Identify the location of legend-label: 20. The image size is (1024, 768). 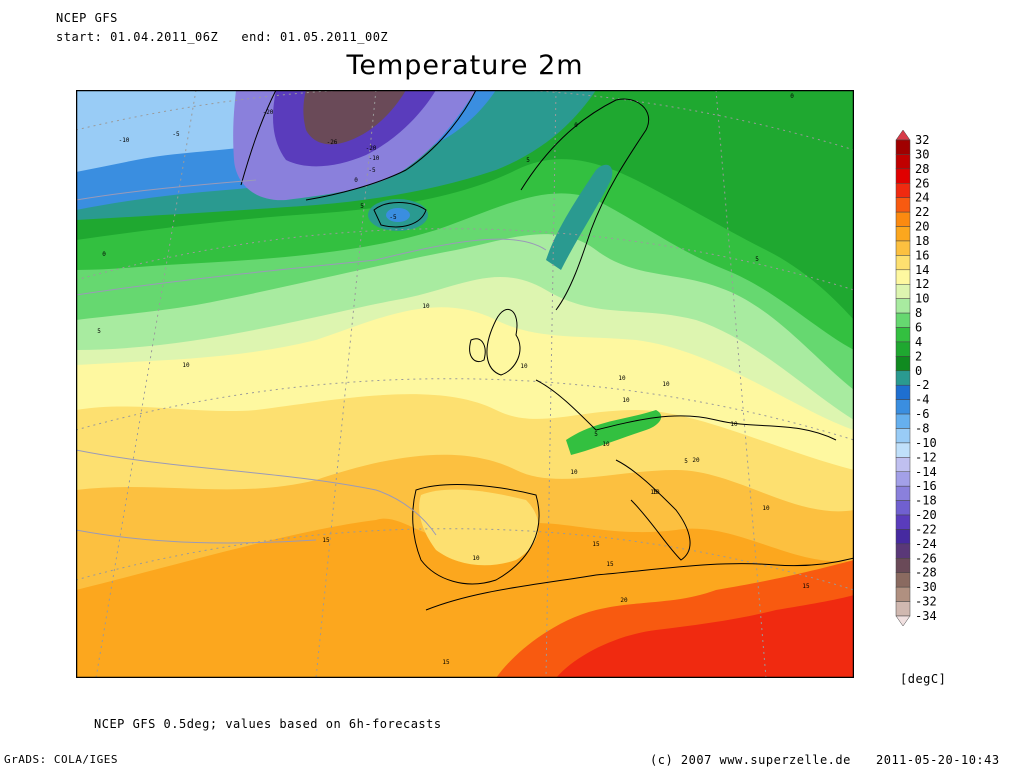
(922, 227).